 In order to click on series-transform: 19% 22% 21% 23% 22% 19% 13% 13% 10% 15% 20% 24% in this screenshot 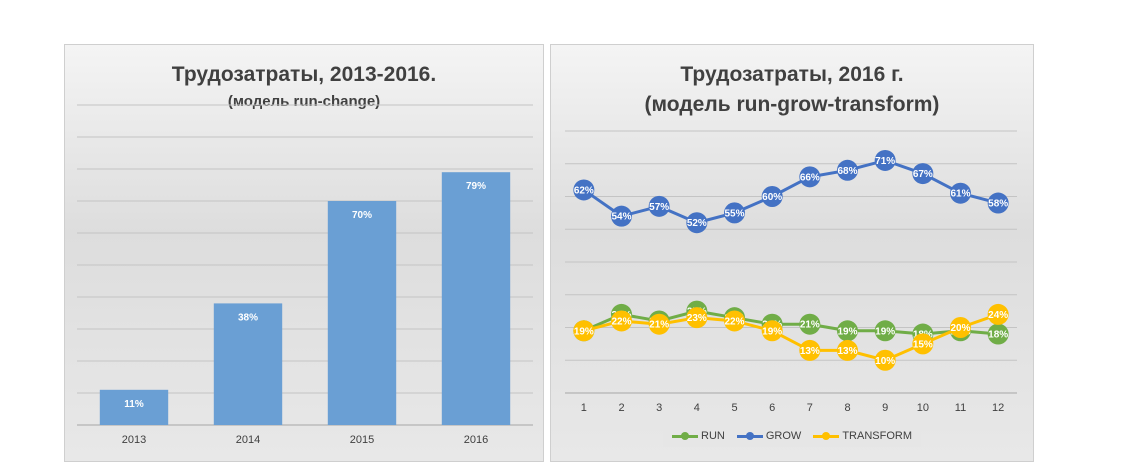, I will do `click(791, 337)`.